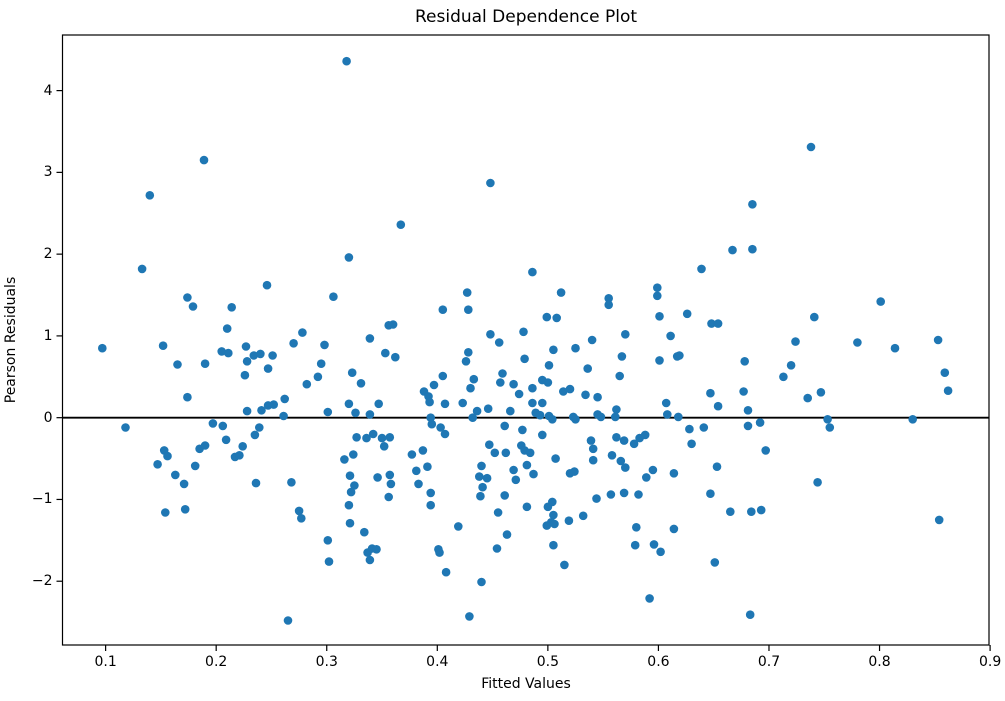 Image resolution: width=1005 pixels, height=701 pixels. Describe the element at coordinates (547, 662) in the screenshot. I see `x-tick-label: 0.5` at that location.